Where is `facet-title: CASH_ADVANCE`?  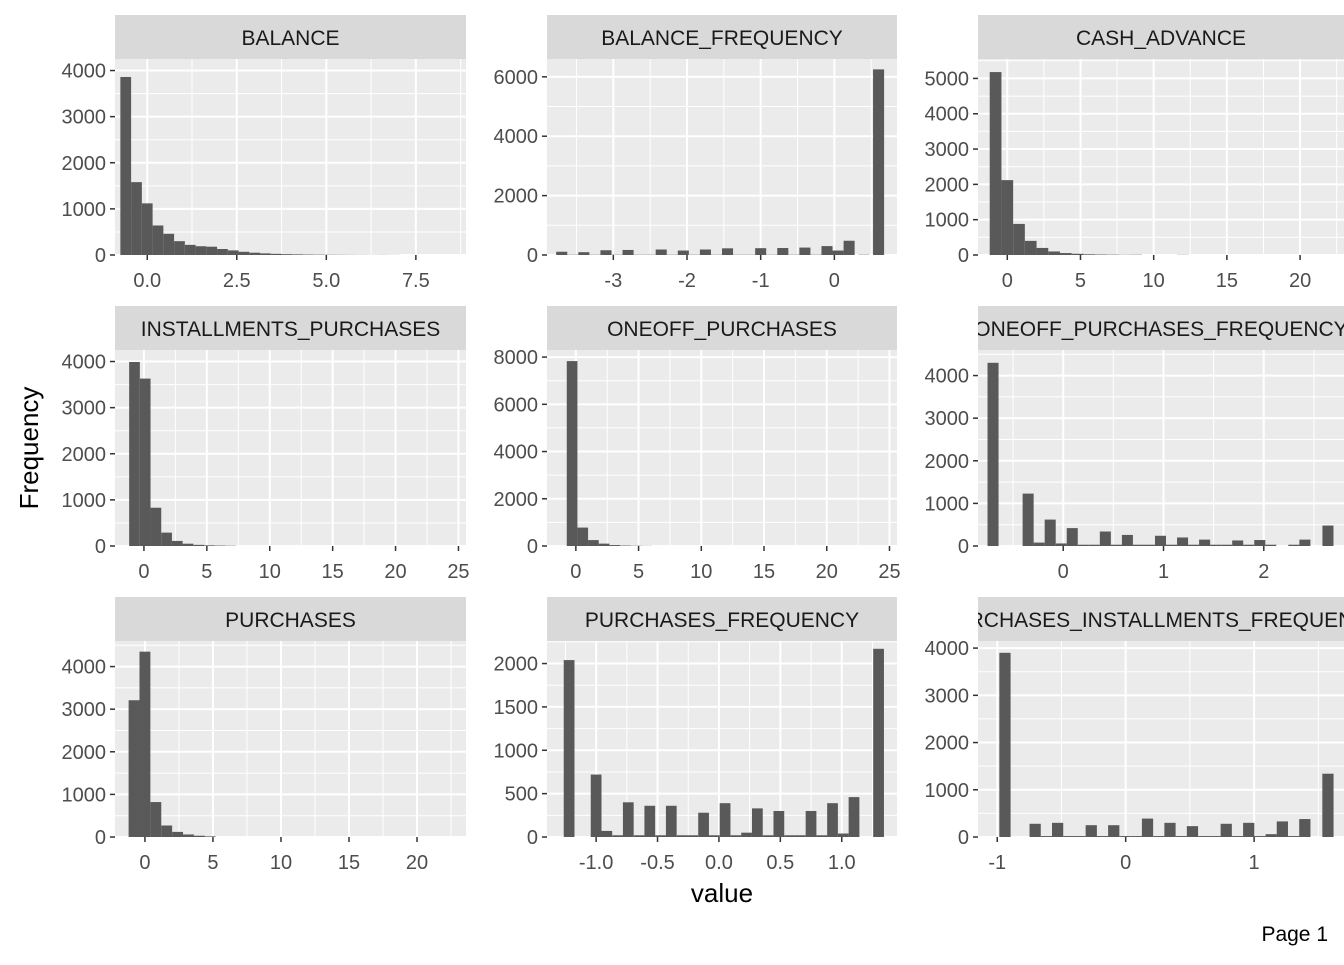 facet-title: CASH_ADVANCE is located at coordinates (1161, 38).